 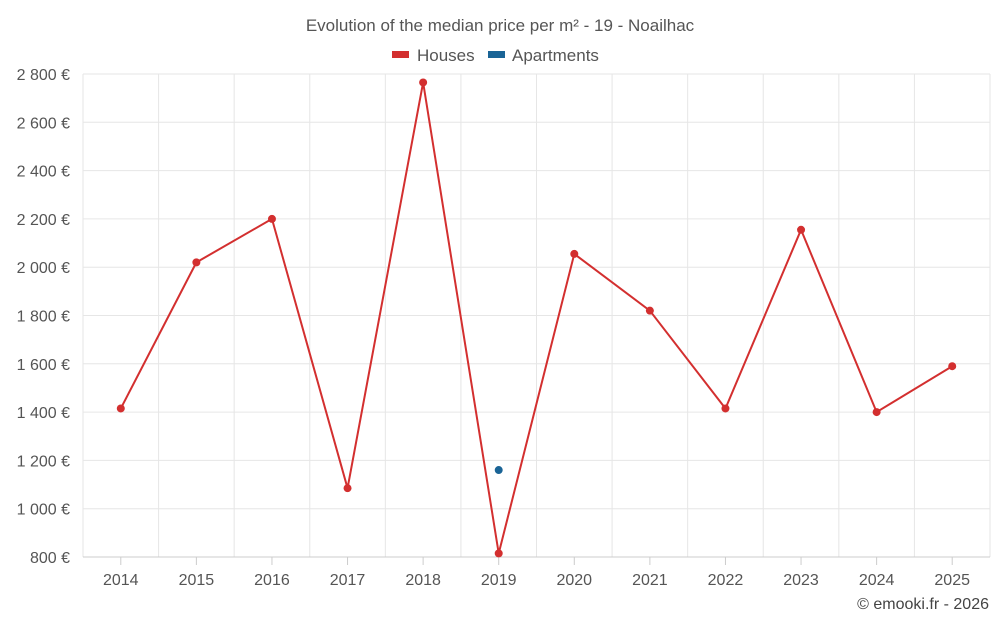 What do you see at coordinates (43, 123) in the screenshot?
I see `y-tick-label: 2 600 €` at bounding box center [43, 123].